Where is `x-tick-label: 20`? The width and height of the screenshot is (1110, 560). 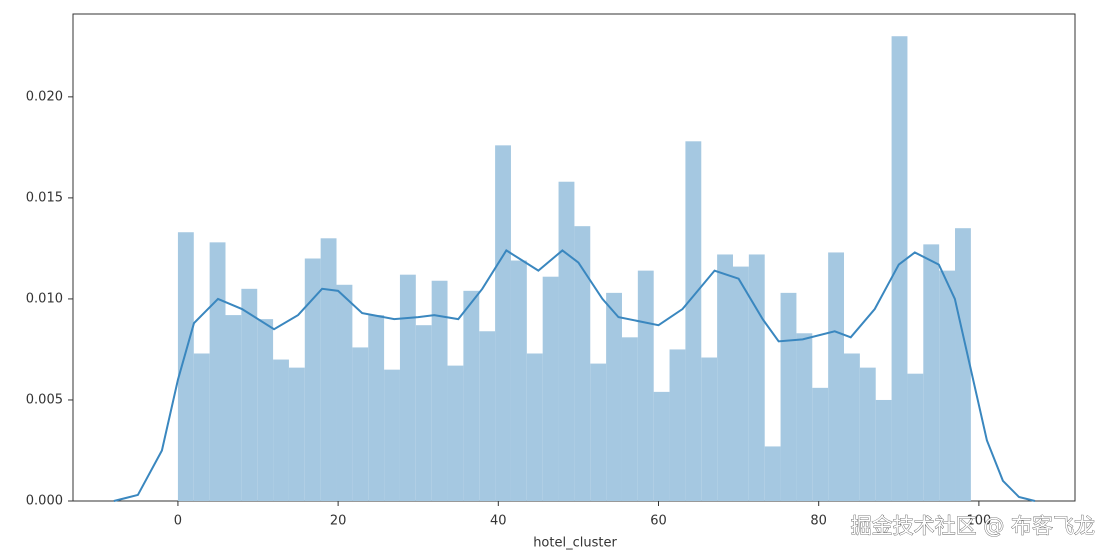
x-tick-label: 20 is located at coordinates (338, 521).